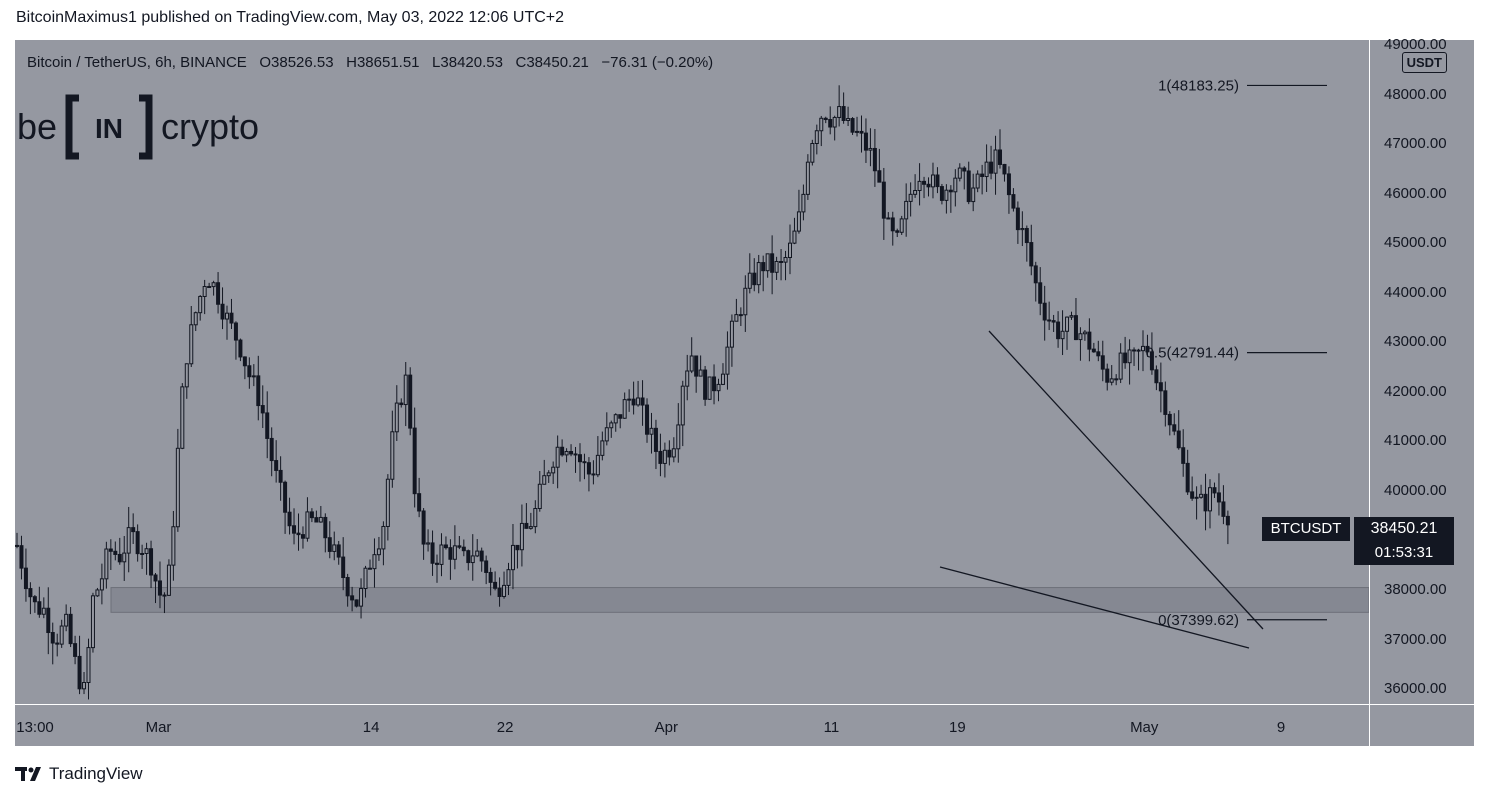 This screenshot has height=800, width=1489. Describe the element at coordinates (505, 727) in the screenshot. I see `time-tick: 22` at that location.